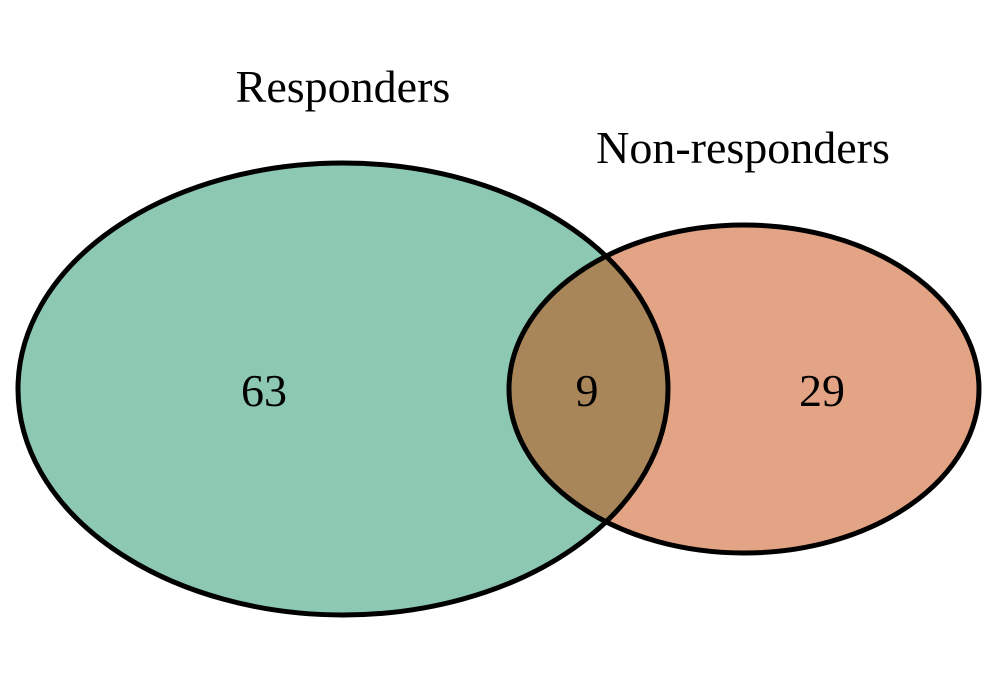 The width and height of the screenshot is (1000, 700). What do you see at coordinates (264, 390) in the screenshot?
I see `responders-only-count: 63` at bounding box center [264, 390].